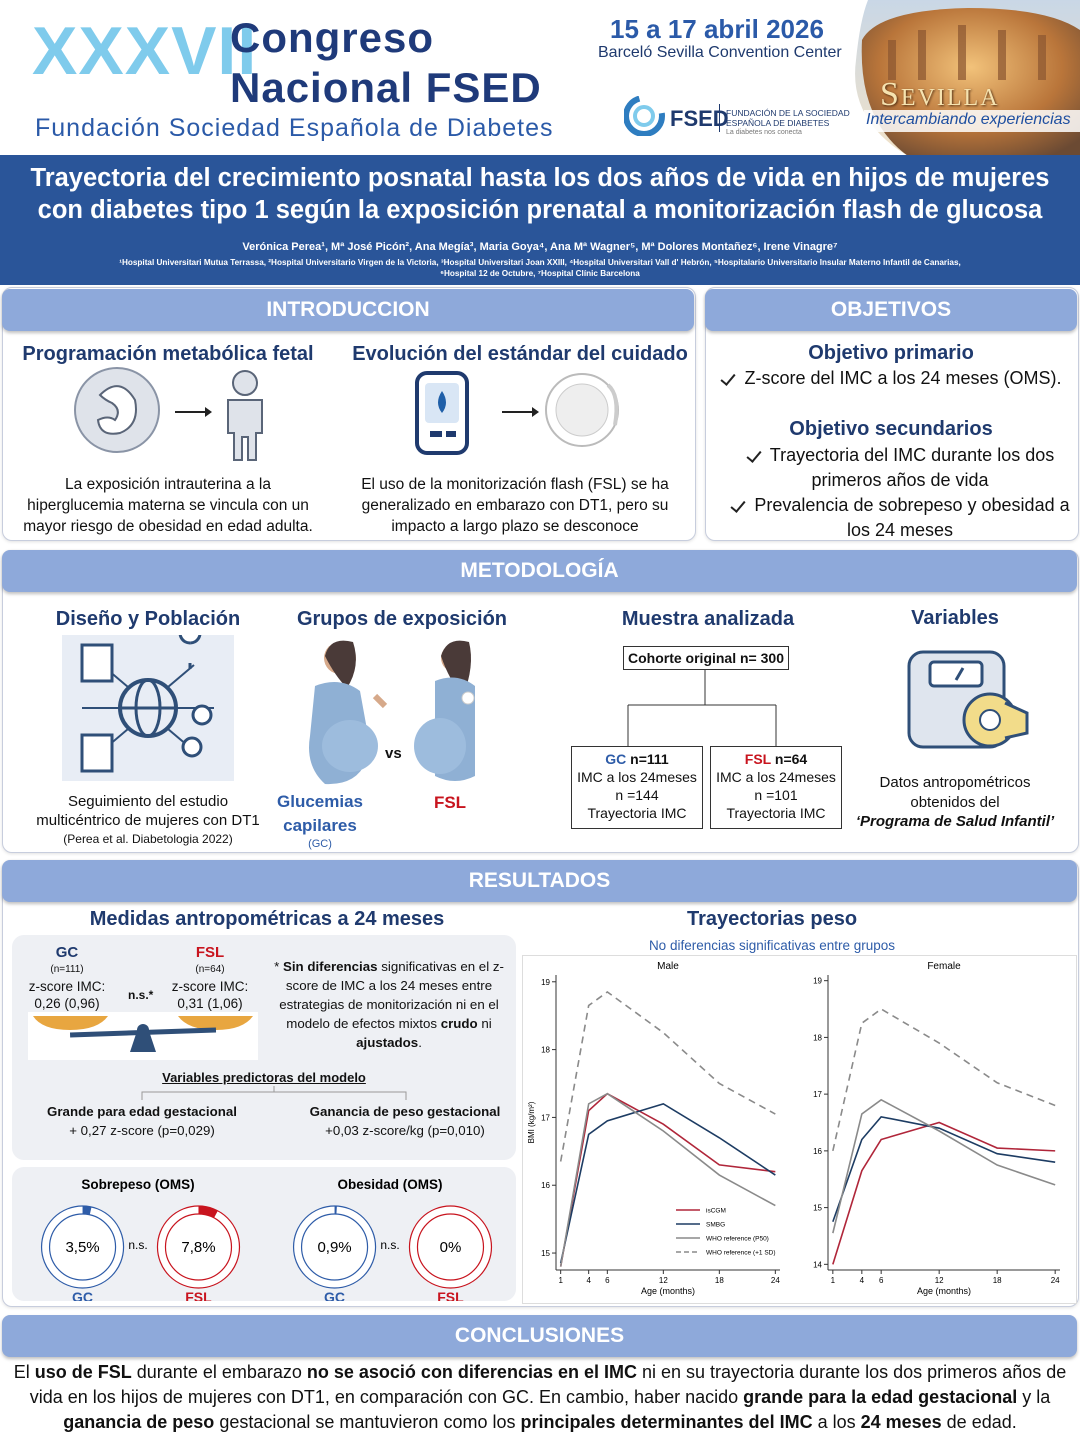 The width and height of the screenshot is (1080, 1440). Describe the element at coordinates (955, 821) in the screenshot. I see `variables-source: ‘Programa de Salud Infantil’` at that location.